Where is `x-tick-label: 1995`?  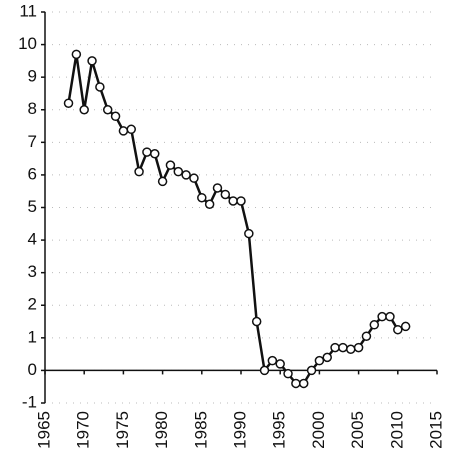 x-tick-label: 1995 is located at coordinates (279, 430).